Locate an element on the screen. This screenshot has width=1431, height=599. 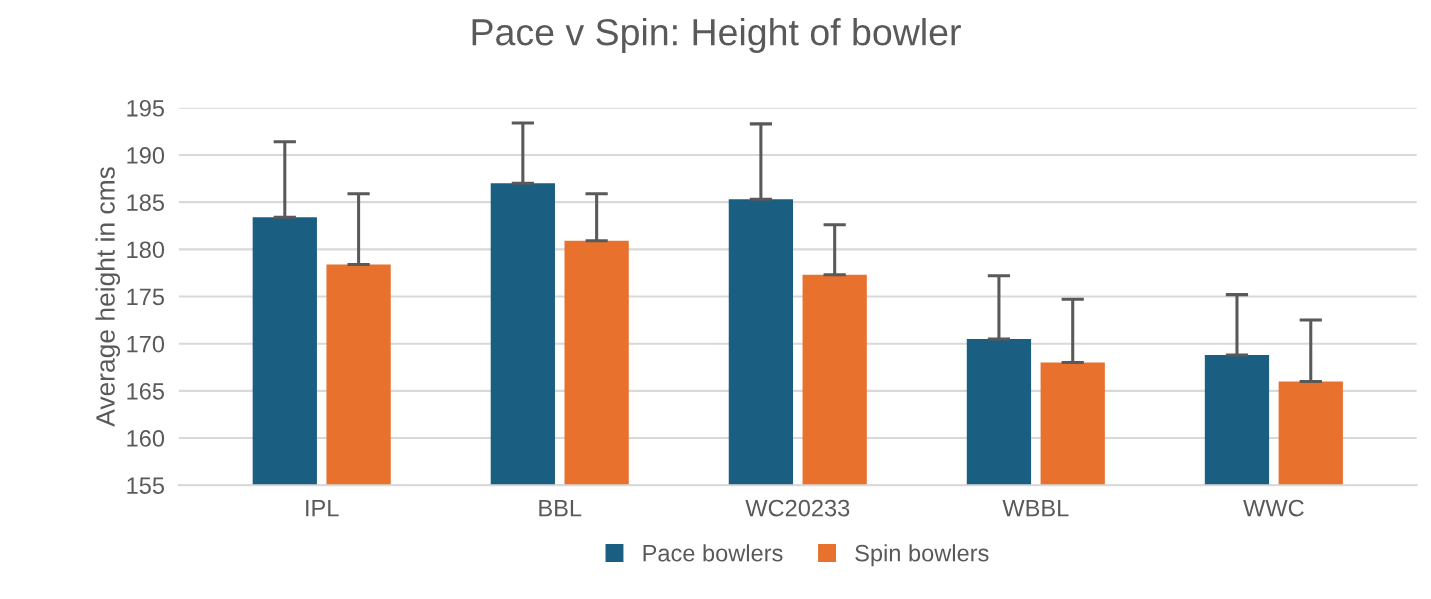
y-tick-label: 170 is located at coordinates (146, 344).